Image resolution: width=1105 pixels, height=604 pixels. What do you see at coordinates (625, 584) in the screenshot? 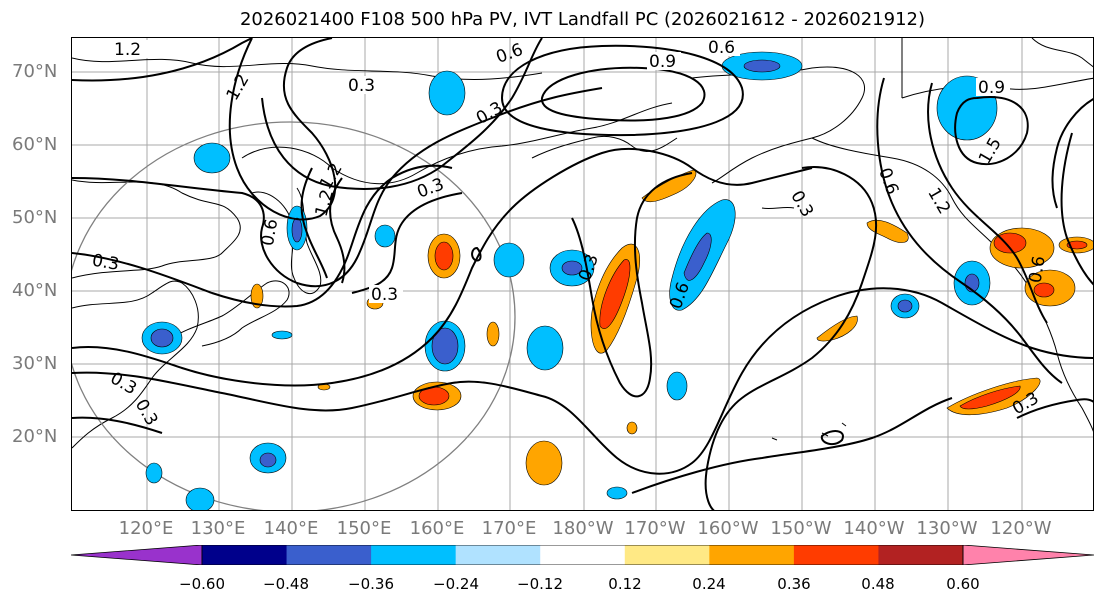
I see `colorbar-tick-label: 0.12` at bounding box center [625, 584].